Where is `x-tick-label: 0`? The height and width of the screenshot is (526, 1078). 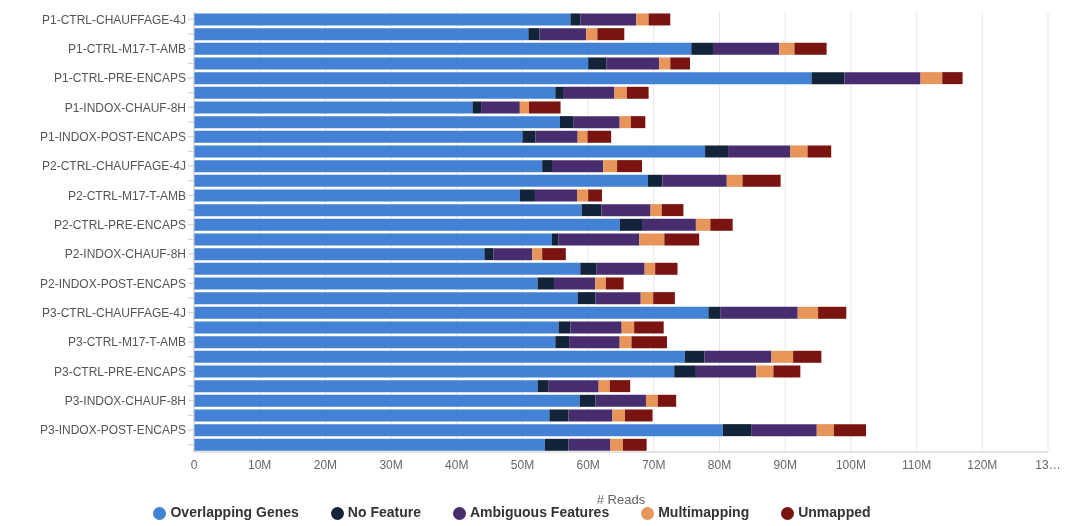
x-tick-label: 0 is located at coordinates (194, 464).